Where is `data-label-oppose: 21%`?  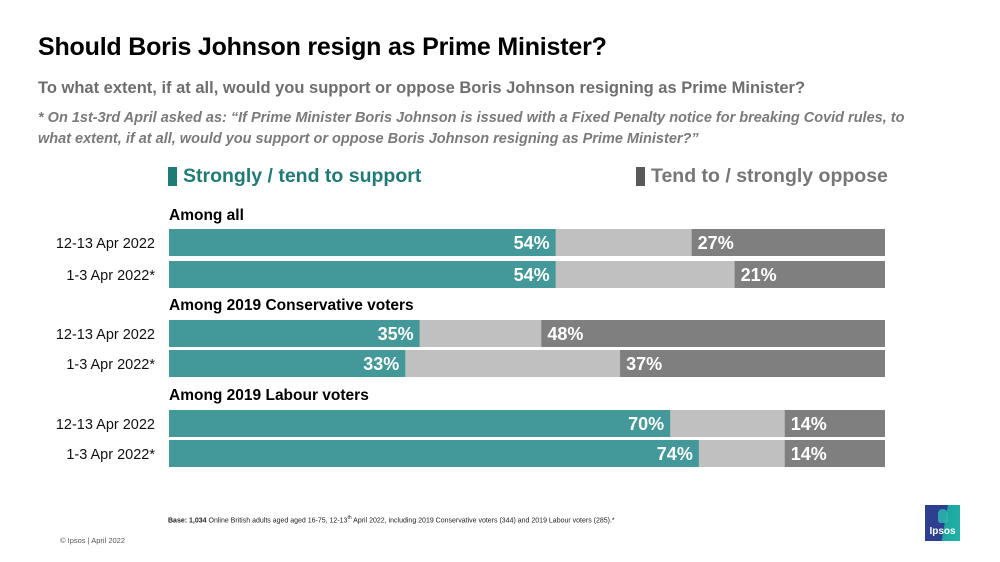 data-label-oppose: 21% is located at coordinates (759, 275).